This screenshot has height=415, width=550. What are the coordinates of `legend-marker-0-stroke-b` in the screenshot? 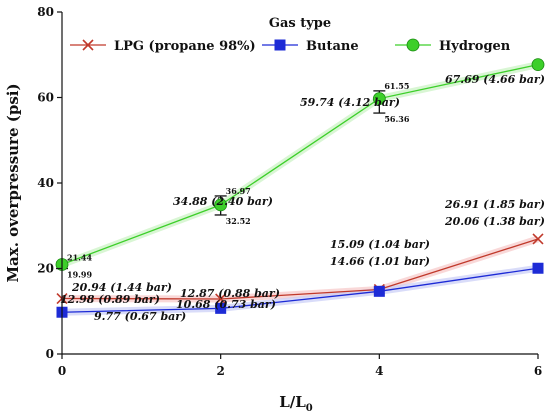 It's located at (88, 45).